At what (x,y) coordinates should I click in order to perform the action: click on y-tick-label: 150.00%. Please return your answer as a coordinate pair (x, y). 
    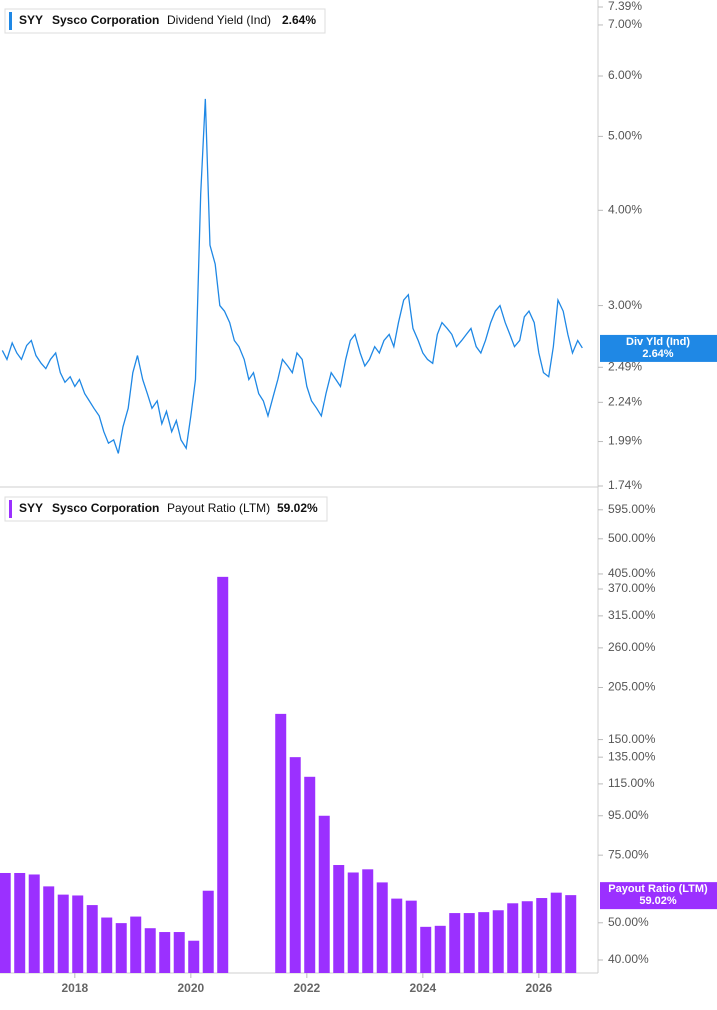
    Looking at the image, I should click on (632, 739).